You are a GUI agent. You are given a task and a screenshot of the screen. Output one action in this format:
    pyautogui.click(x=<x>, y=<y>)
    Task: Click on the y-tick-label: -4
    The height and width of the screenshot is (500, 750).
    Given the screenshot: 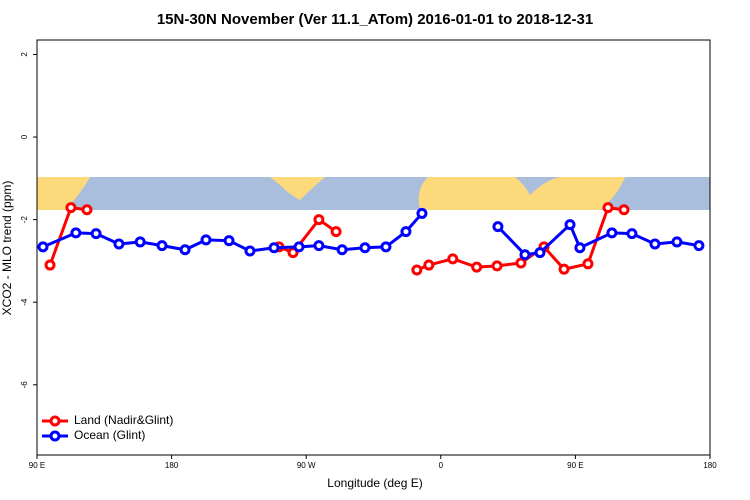 What is the action you would take?
    pyautogui.click(x=24, y=302)
    